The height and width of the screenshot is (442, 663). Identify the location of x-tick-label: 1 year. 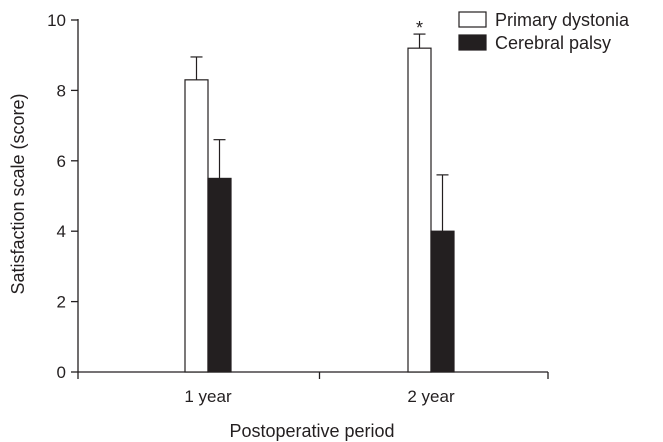
(208, 396).